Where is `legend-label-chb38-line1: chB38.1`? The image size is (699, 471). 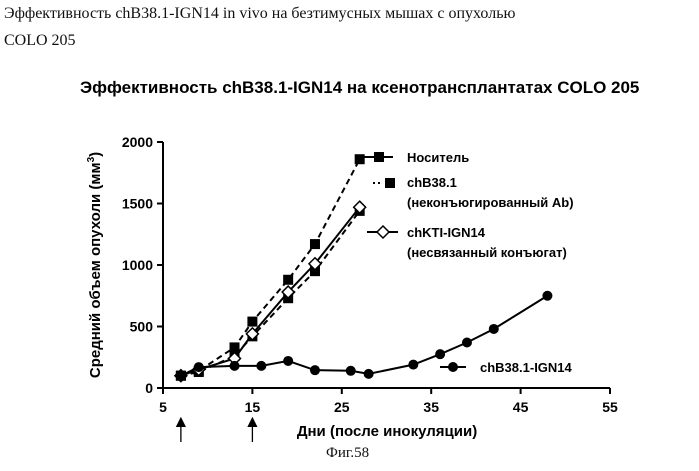 legend-label-chb38-line1: chB38.1 is located at coordinates (432, 182).